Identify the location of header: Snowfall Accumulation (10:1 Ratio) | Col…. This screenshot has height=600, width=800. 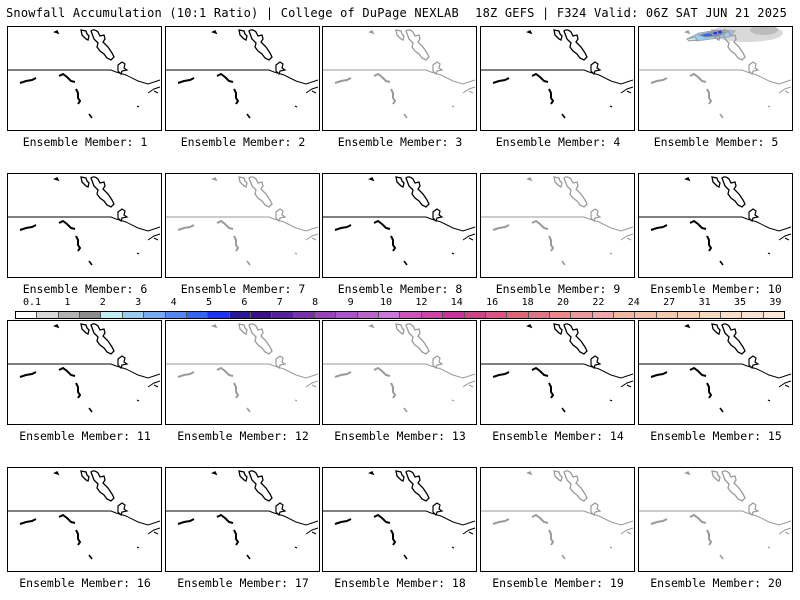
(400, 11).